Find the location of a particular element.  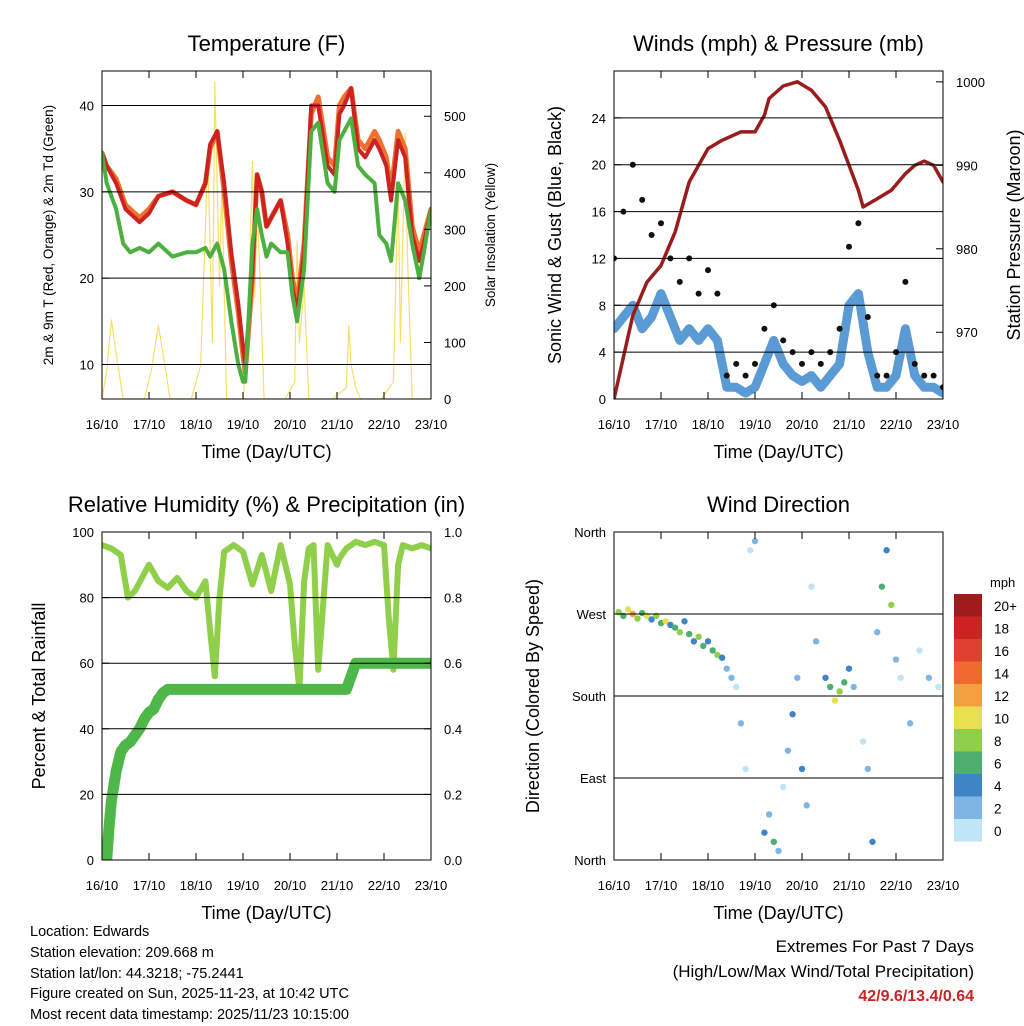

speed-color-legend: mph 20+ 18 16 14 12 10 8 6 4 2 0 is located at coordinates (985, 708).